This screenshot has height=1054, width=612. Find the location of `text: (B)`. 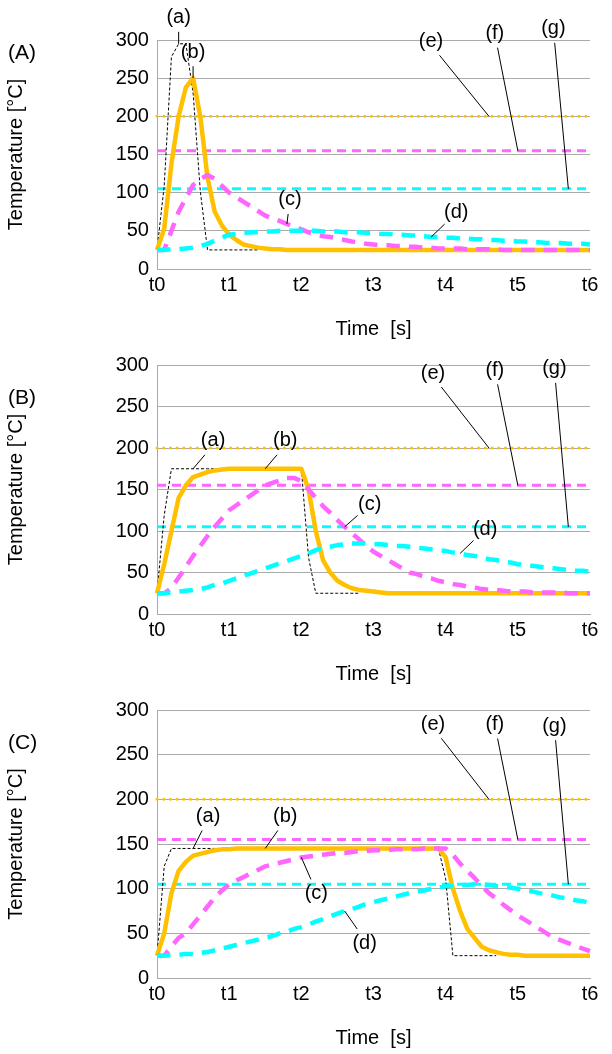

text: (B) is located at coordinates (22, 397).